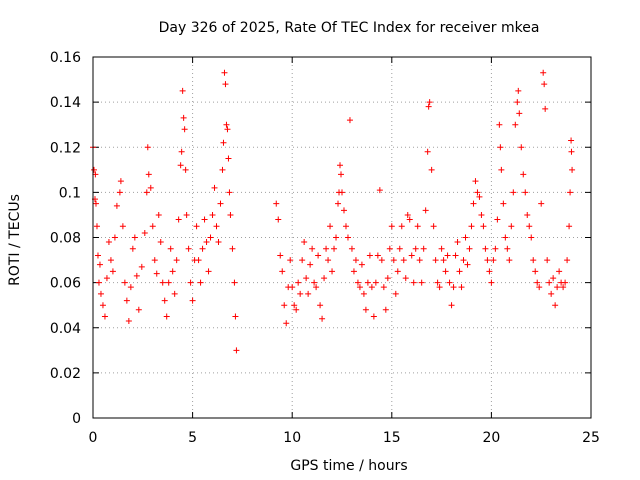  I want to click on x-axis-label: GPS time / hours, so click(348, 466).